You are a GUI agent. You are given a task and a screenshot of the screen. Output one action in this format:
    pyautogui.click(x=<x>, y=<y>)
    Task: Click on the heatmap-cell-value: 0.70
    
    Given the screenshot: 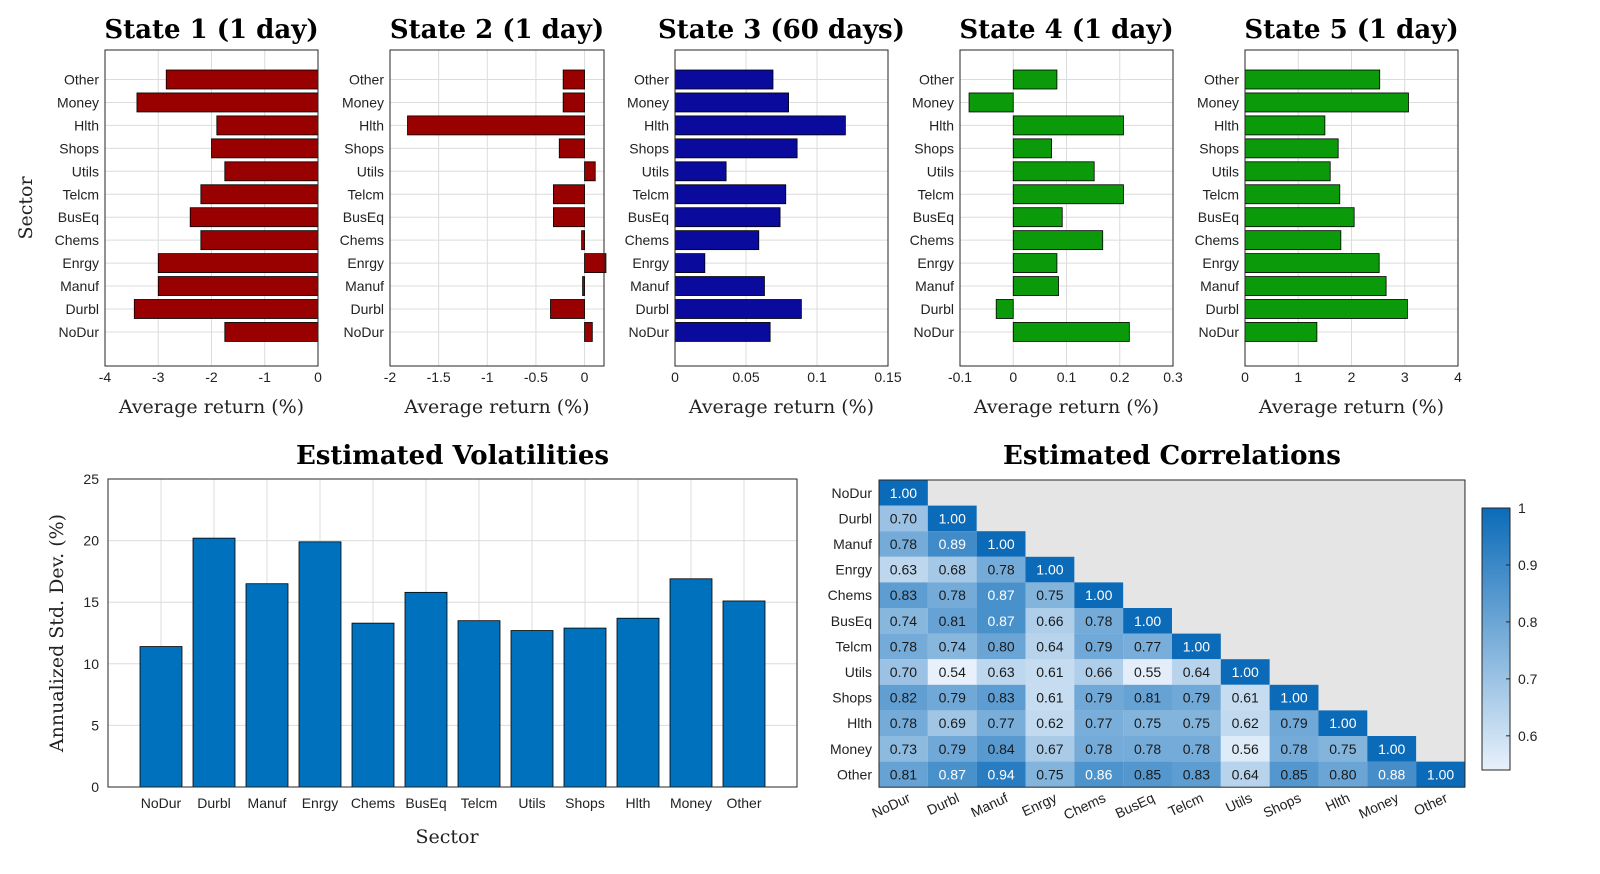 What is the action you would take?
    pyautogui.click(x=903, y=518)
    